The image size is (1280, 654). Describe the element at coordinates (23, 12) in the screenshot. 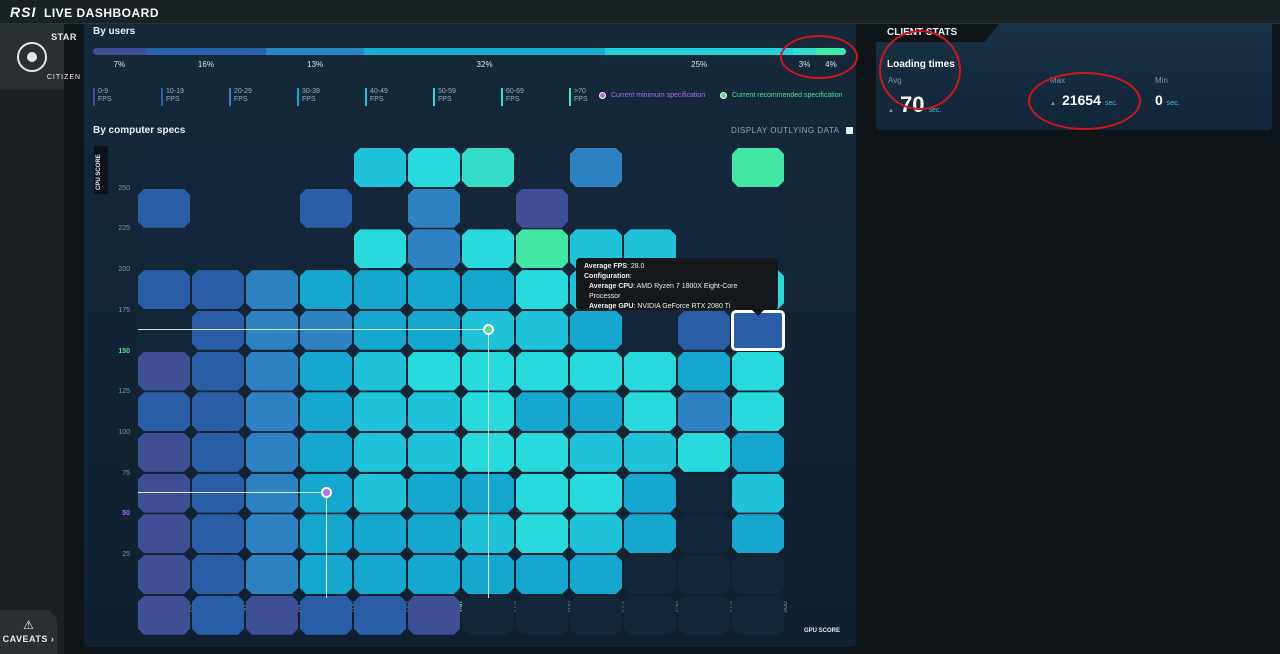

I see `rsi-logo: RSI` at that location.